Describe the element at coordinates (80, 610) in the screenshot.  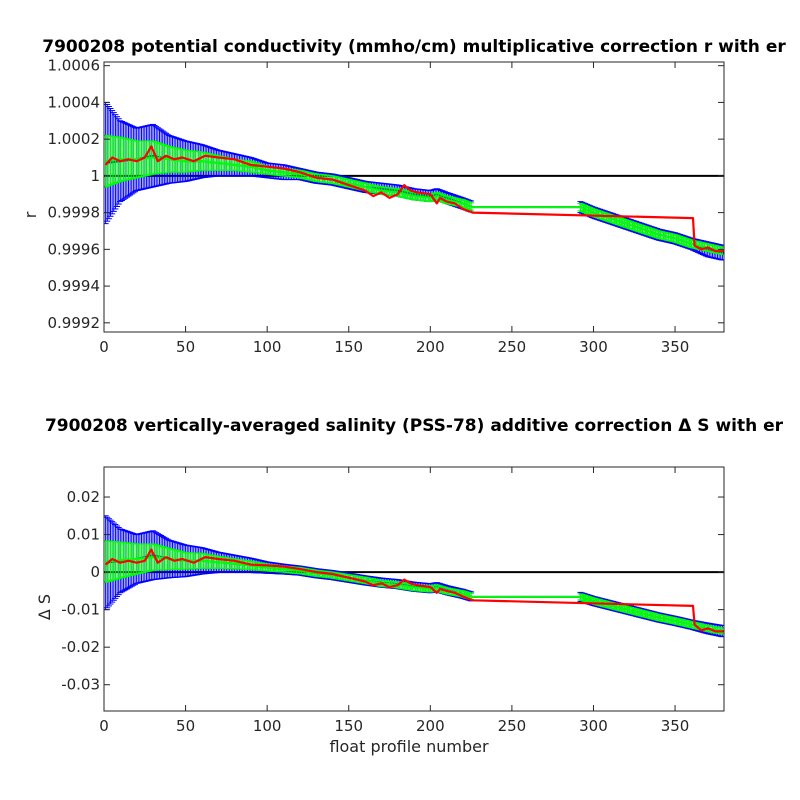
I see `y-tick-label: -0.01` at that location.